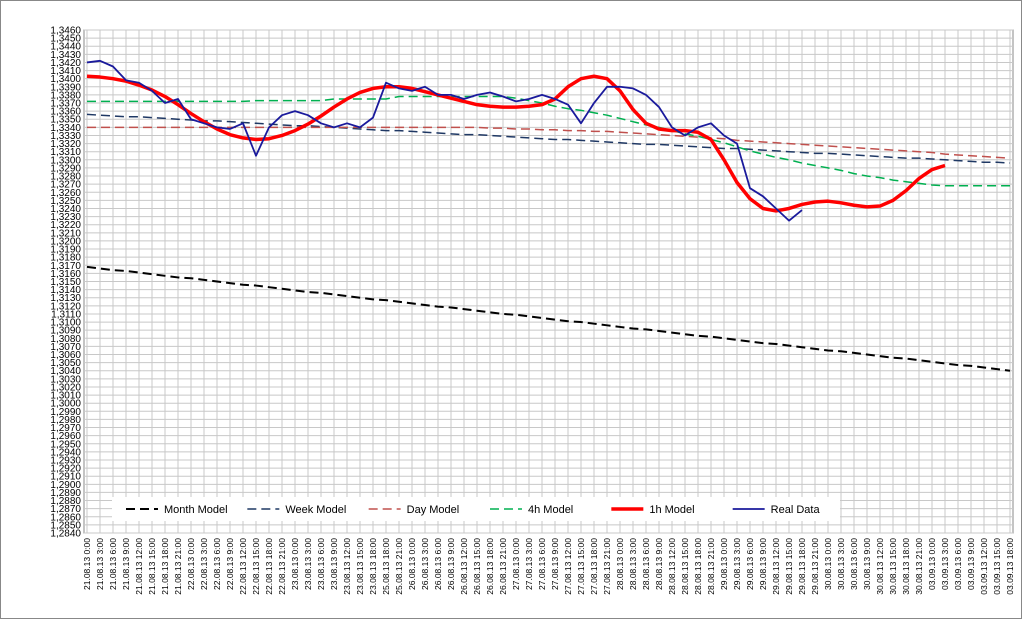  I want to click on y-tick-label: 1,3150, so click(65, 282).